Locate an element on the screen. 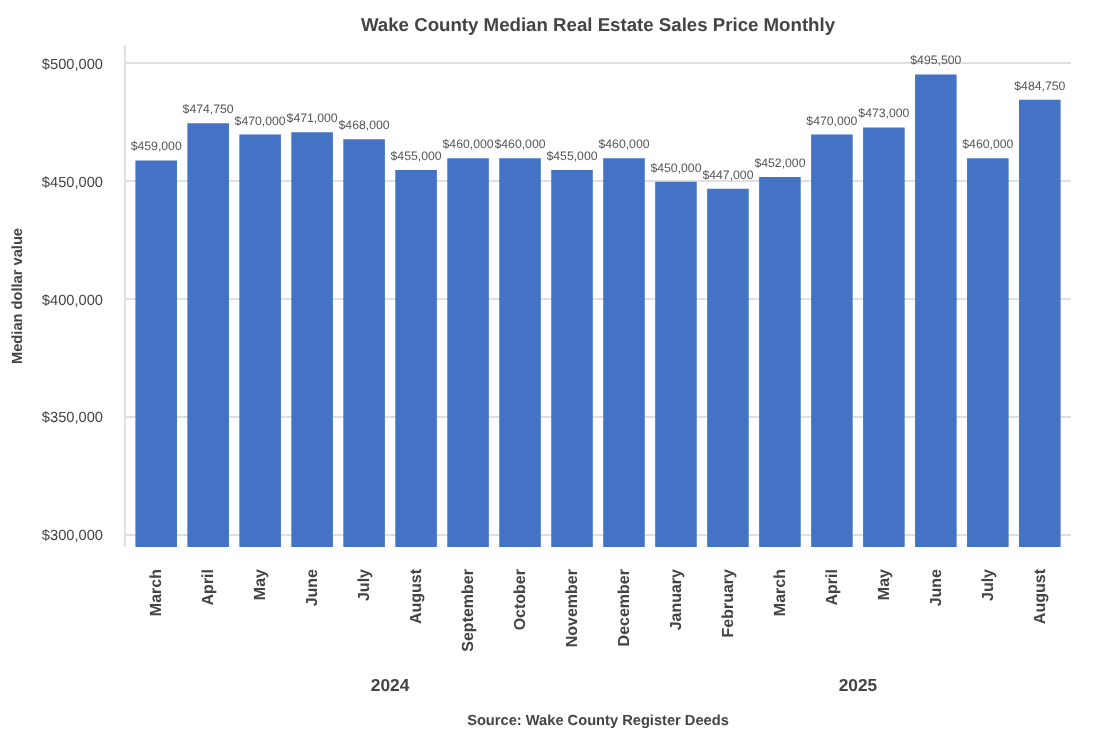 The width and height of the screenshot is (1100, 738). x-tick-label: October is located at coordinates (520, 600).